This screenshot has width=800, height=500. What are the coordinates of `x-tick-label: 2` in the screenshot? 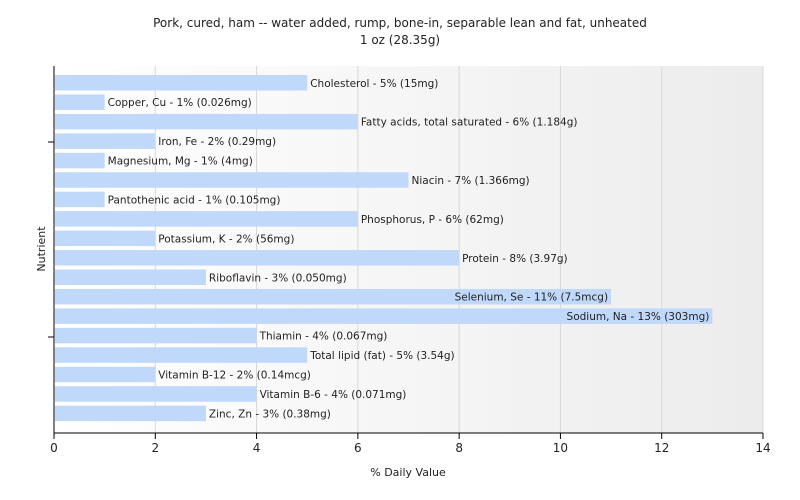 It's located at (155, 448).